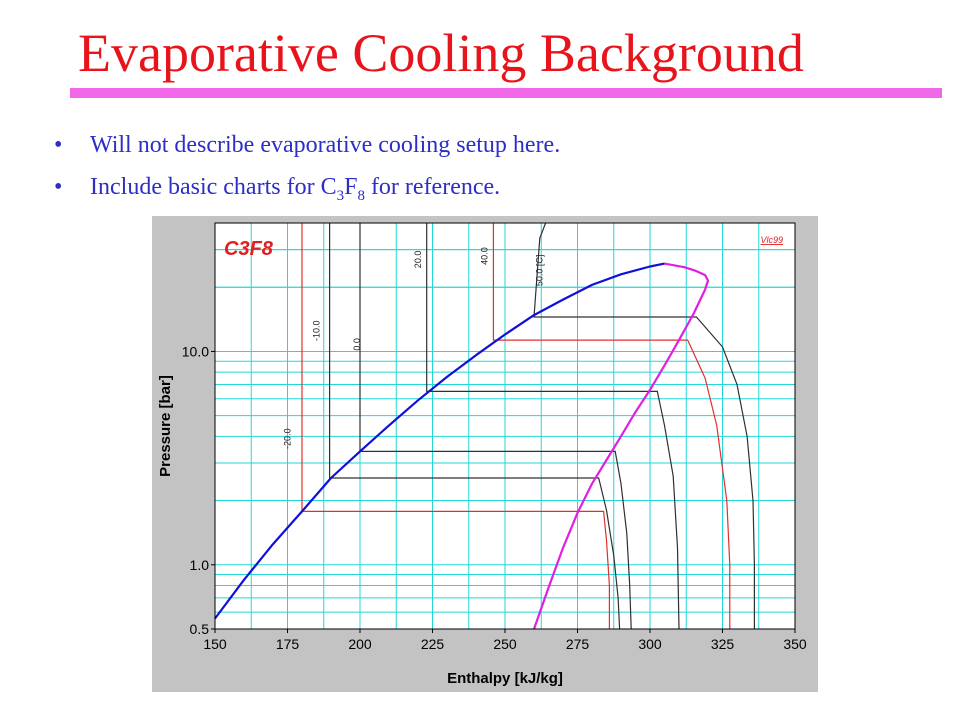  Describe the element at coordinates (505, 678) in the screenshot. I see `x-axis-label: Enthalpy [kJ/kg]` at that location.